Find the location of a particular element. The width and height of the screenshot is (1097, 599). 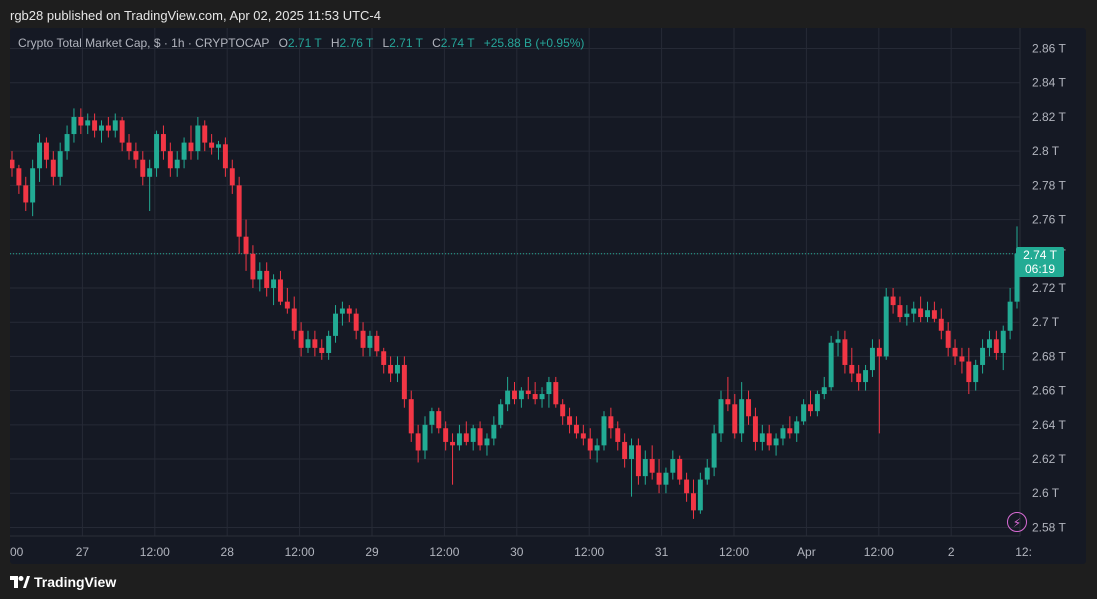

x-tick-label: 12: is located at coordinates (1023, 552).